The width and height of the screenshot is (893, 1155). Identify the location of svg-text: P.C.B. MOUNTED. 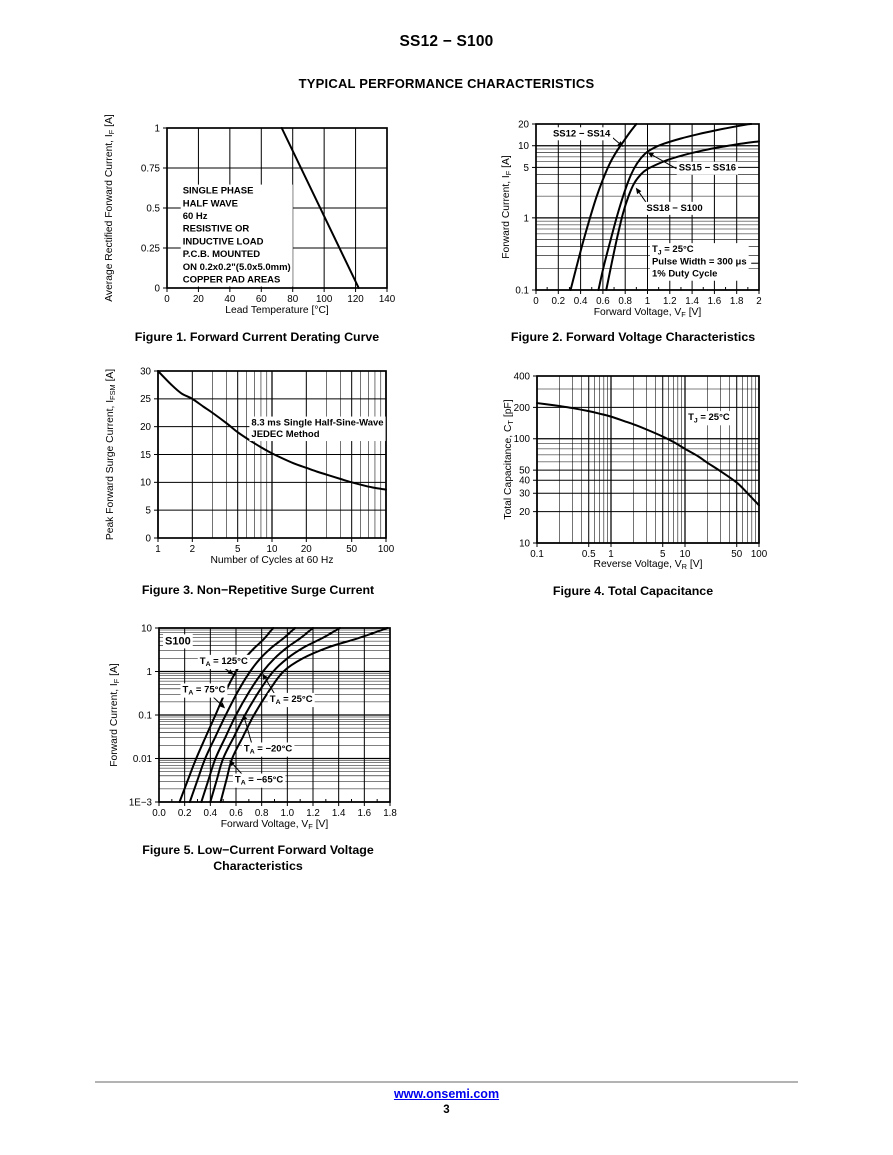
(222, 254).